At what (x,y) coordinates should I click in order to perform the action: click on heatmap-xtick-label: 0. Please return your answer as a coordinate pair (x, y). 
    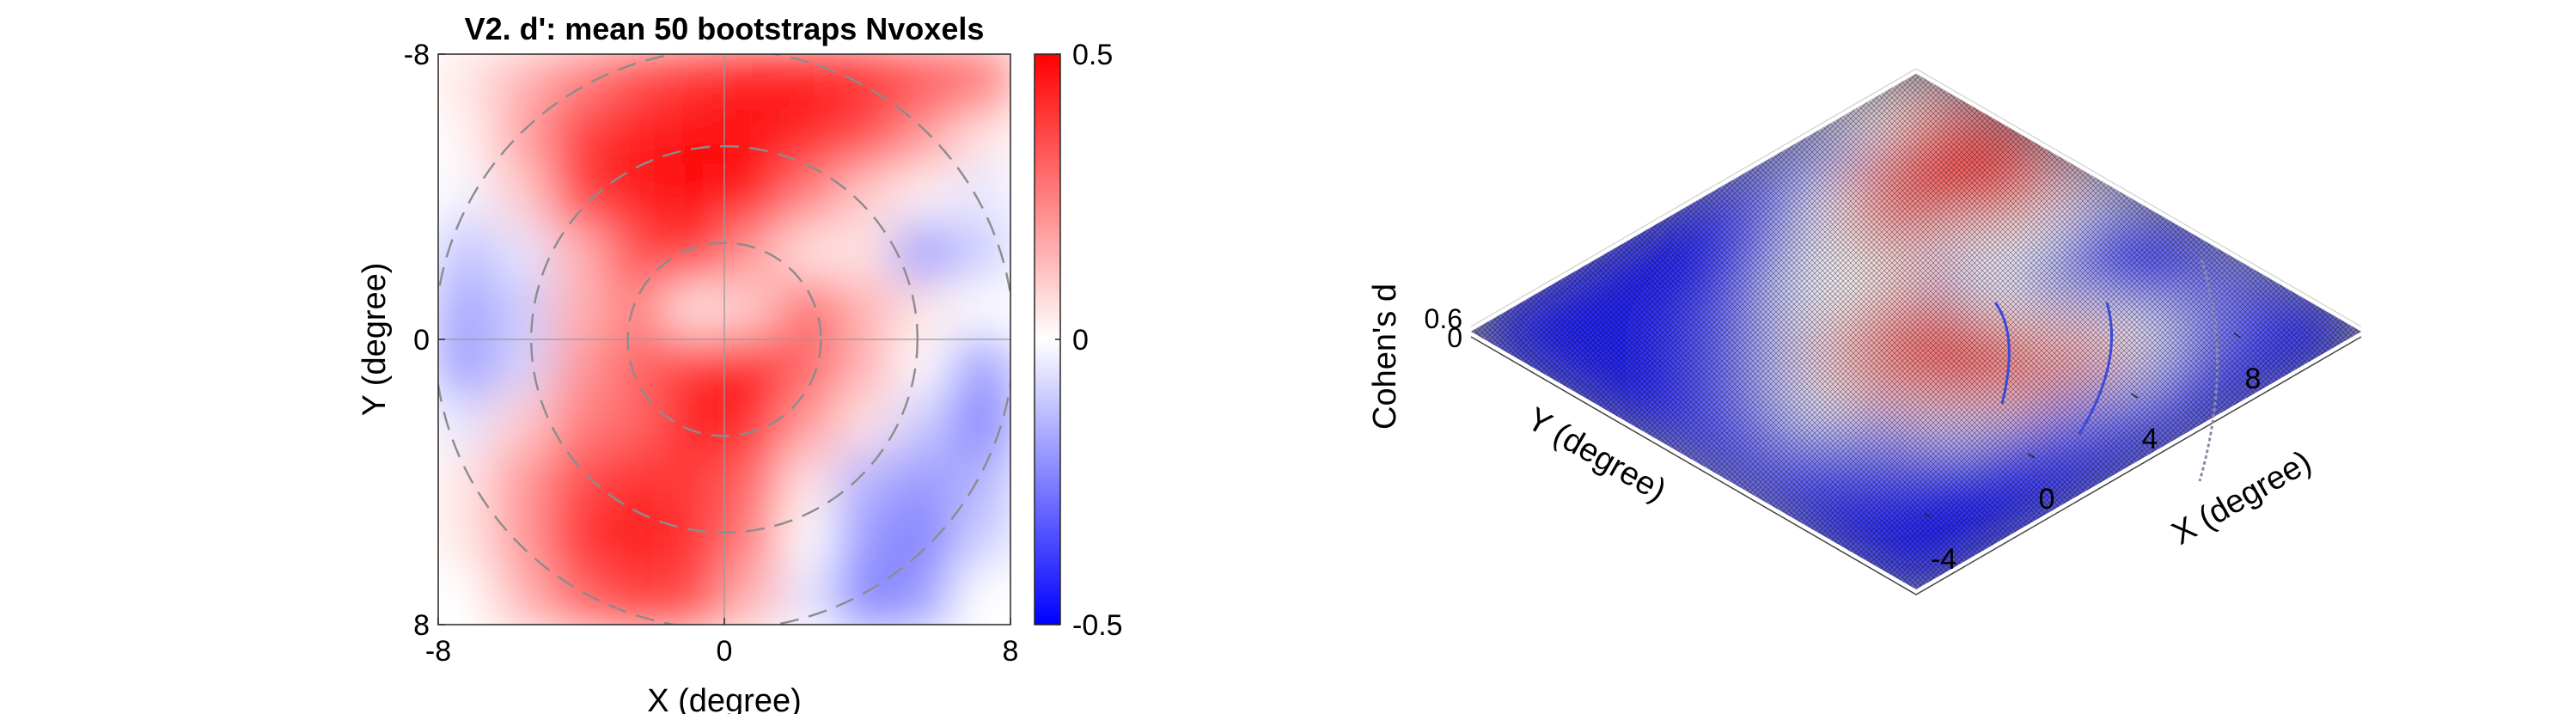
    Looking at the image, I should click on (725, 651).